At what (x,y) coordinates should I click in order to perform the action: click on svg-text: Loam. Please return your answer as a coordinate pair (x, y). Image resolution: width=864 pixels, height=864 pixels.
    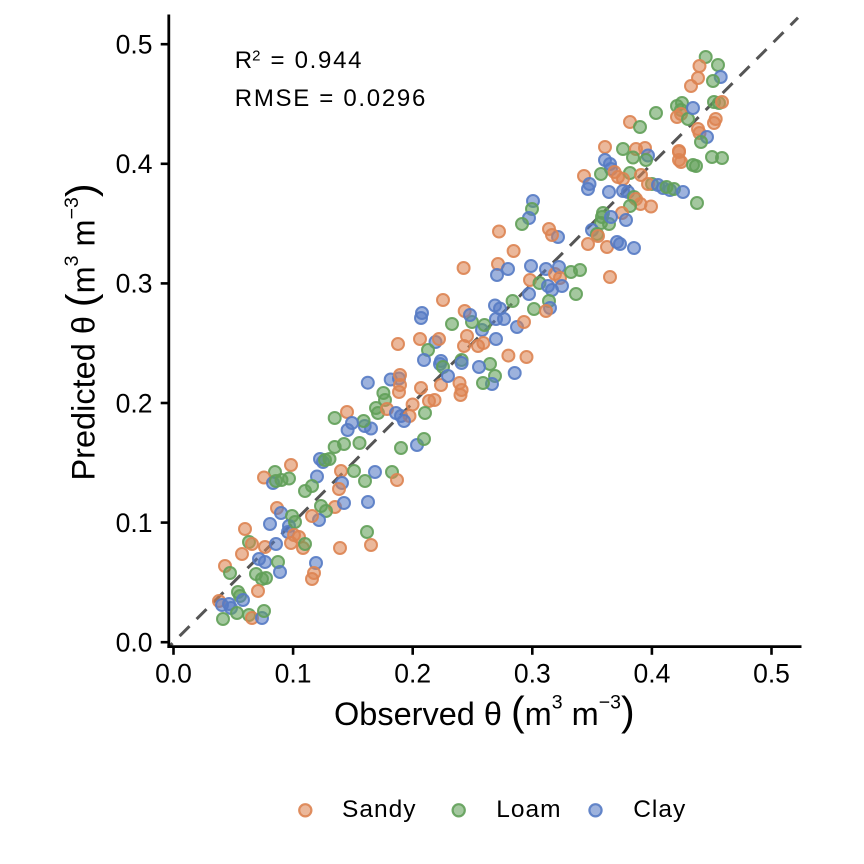
    Looking at the image, I should click on (528, 809).